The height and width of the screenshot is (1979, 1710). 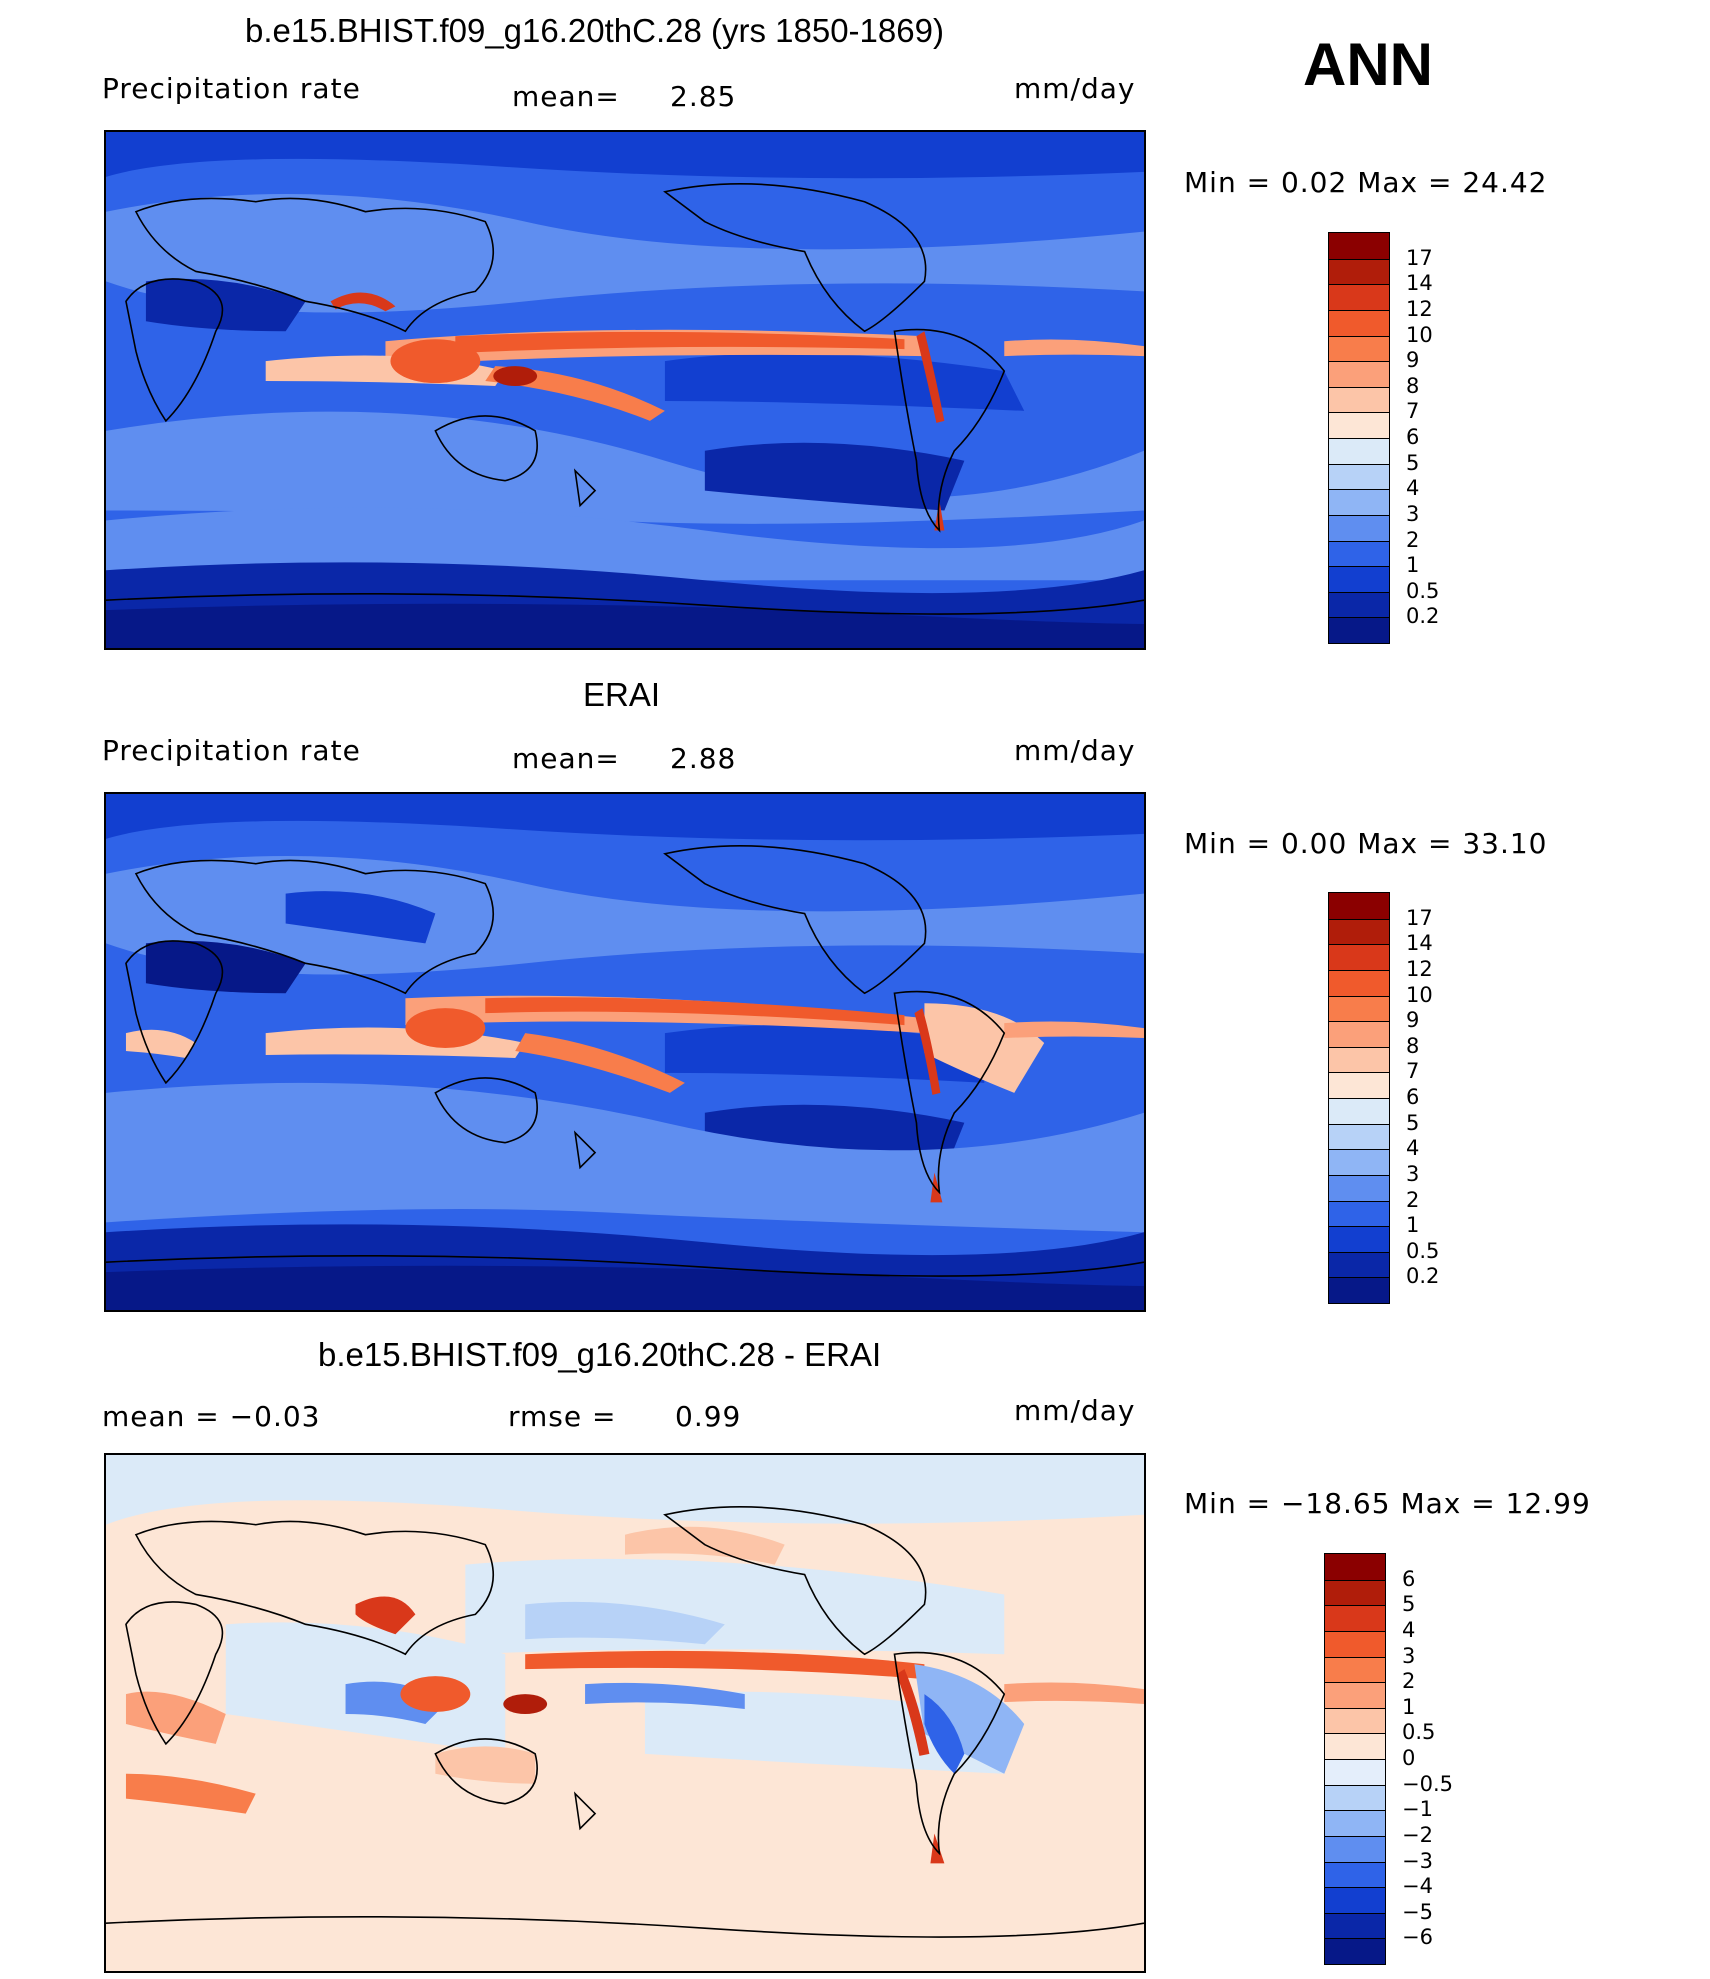 What do you see at coordinates (708, 1416) in the screenshot?
I see `panel-3-rmse-value: 0.99` at bounding box center [708, 1416].